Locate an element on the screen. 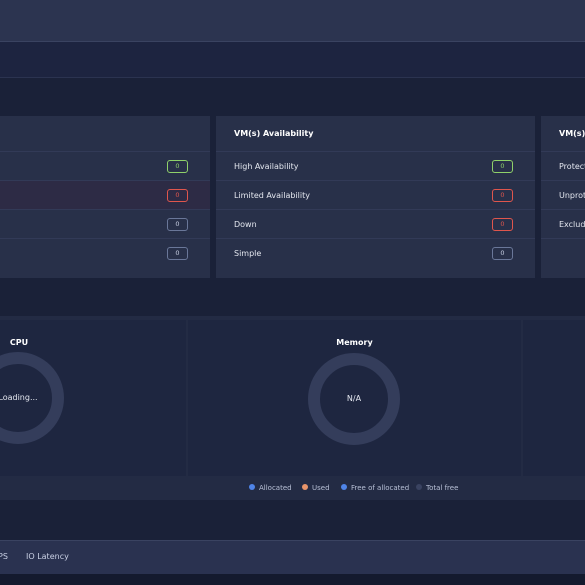 The image size is (585, 585). legend-allocated: Allocated is located at coordinates (270, 488).